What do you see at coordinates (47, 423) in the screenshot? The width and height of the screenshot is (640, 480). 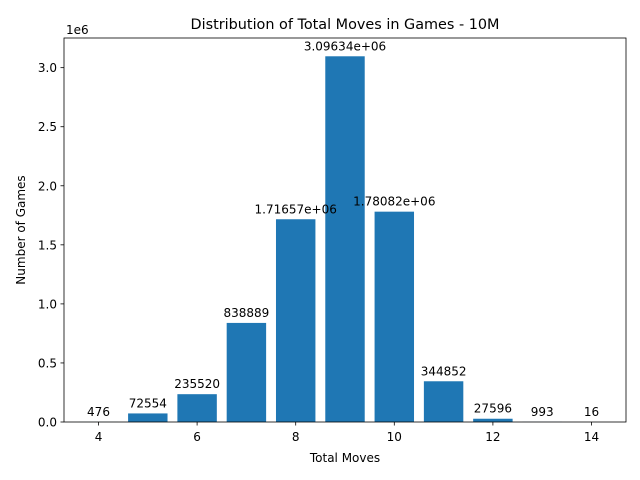 I see `y-tick-label-0: 0.0` at bounding box center [47, 423].